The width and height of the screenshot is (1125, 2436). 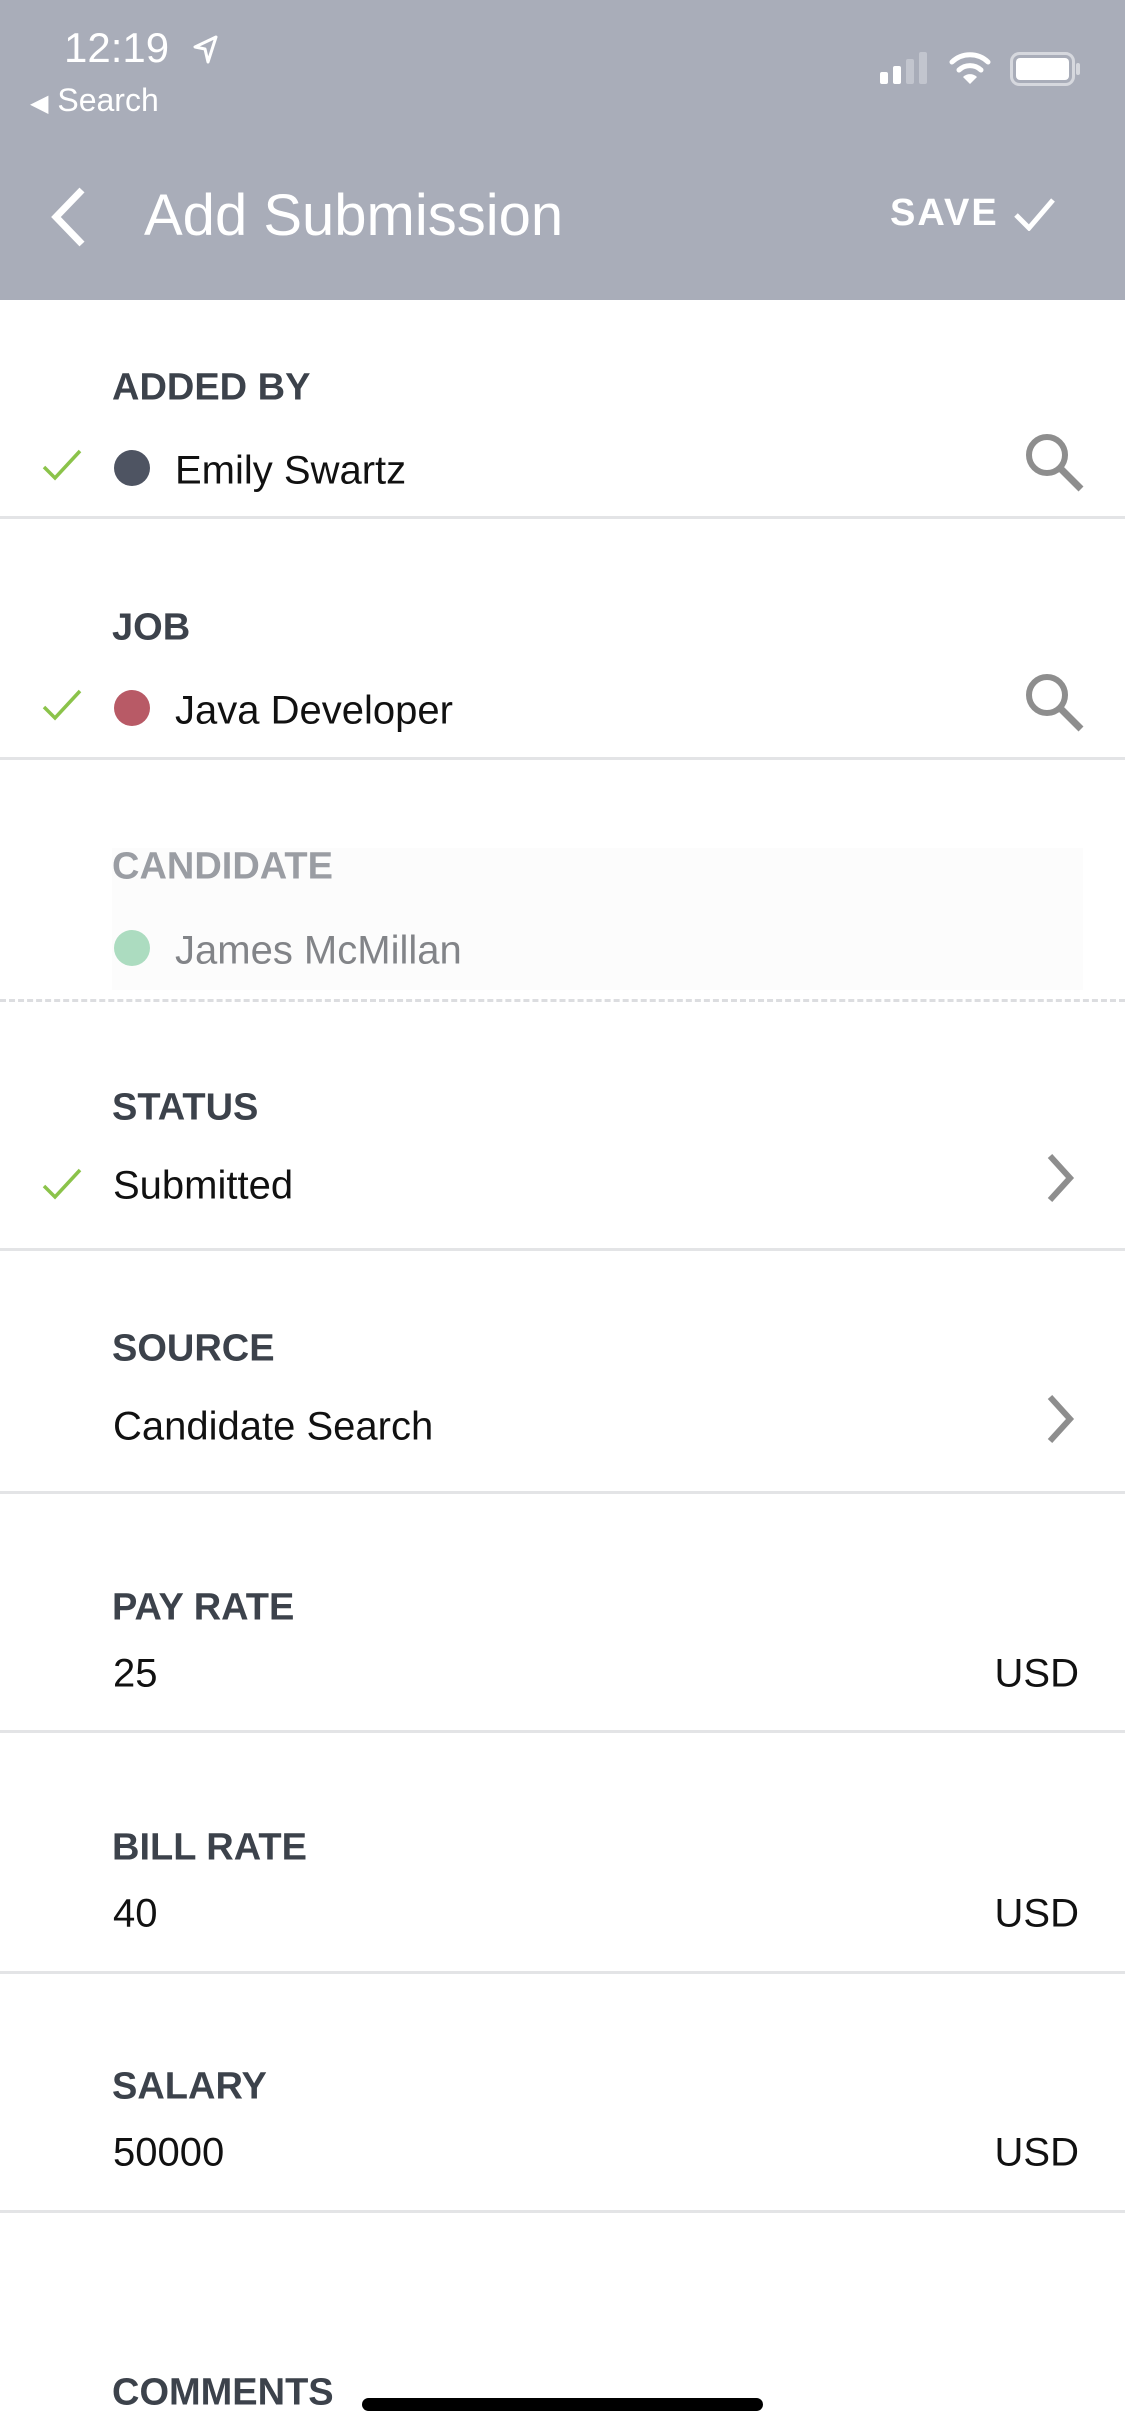 I want to click on wifi-icon, so click(x=970, y=68).